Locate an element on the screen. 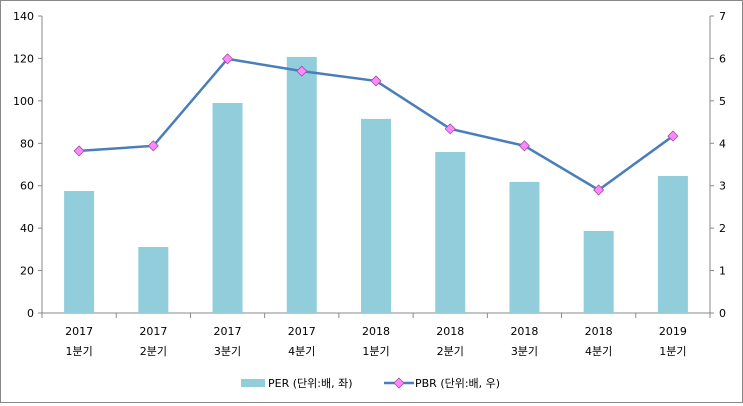 The height and width of the screenshot is (406, 743). left-tick-label: 120 is located at coordinates (23, 58).